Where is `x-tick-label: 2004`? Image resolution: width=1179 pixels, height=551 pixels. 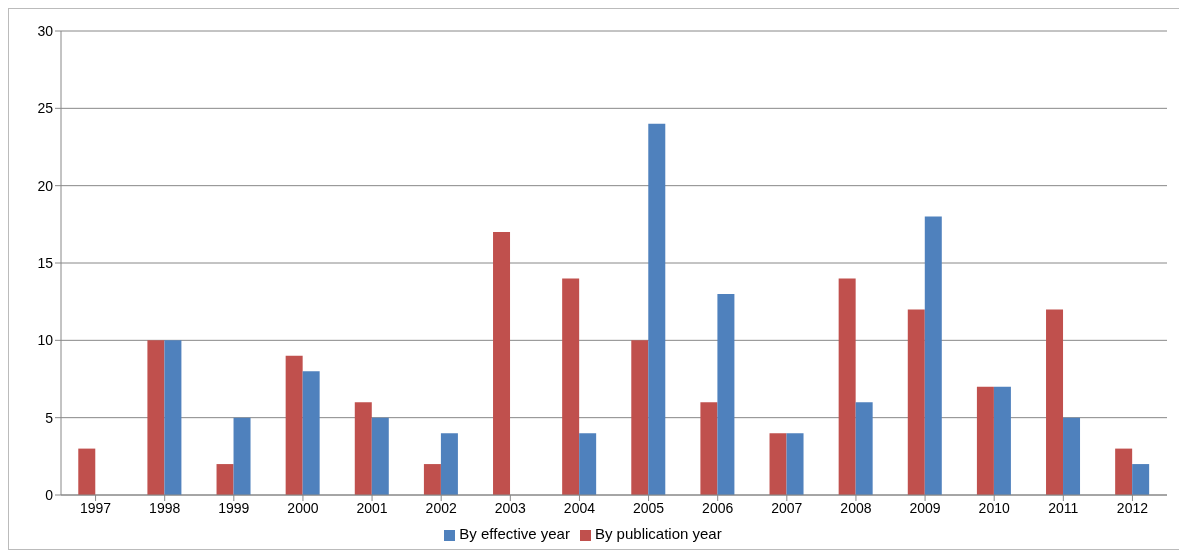
x-tick-label: 2004 is located at coordinates (579, 507).